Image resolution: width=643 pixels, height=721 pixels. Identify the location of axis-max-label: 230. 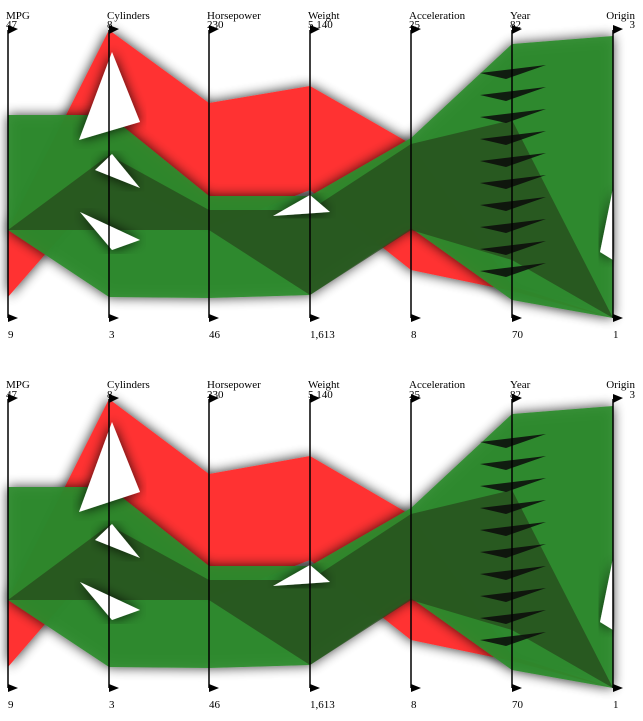
(215, 25).